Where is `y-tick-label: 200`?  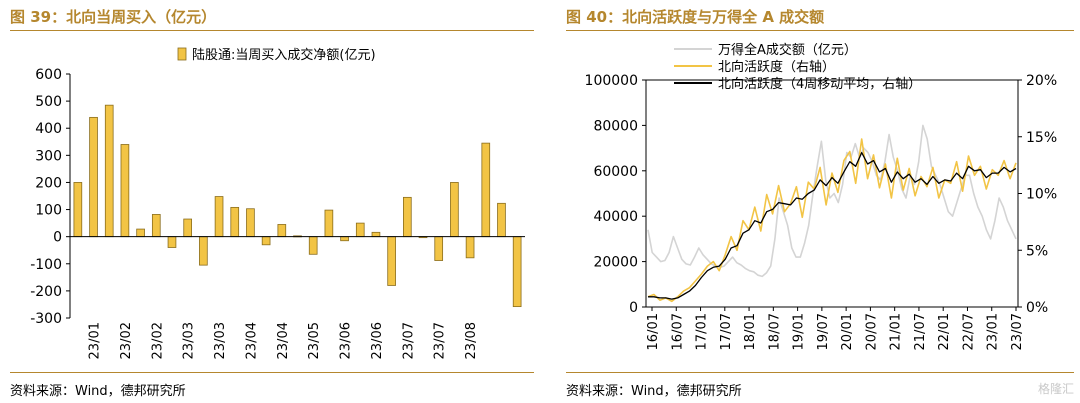 y-tick-label: 200 is located at coordinates (48, 183).